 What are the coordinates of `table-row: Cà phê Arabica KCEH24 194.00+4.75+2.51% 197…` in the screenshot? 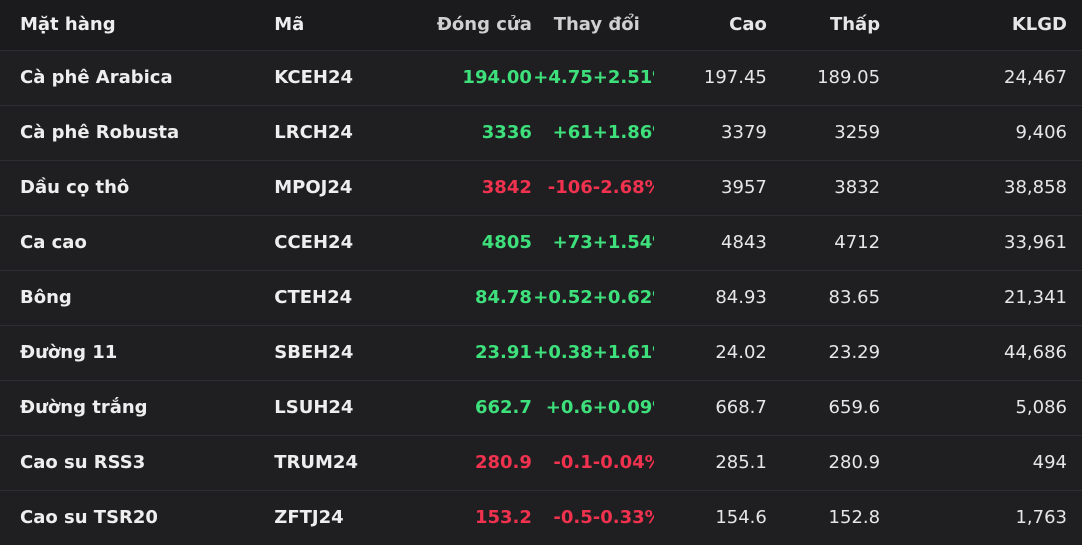 It's located at (541, 77).